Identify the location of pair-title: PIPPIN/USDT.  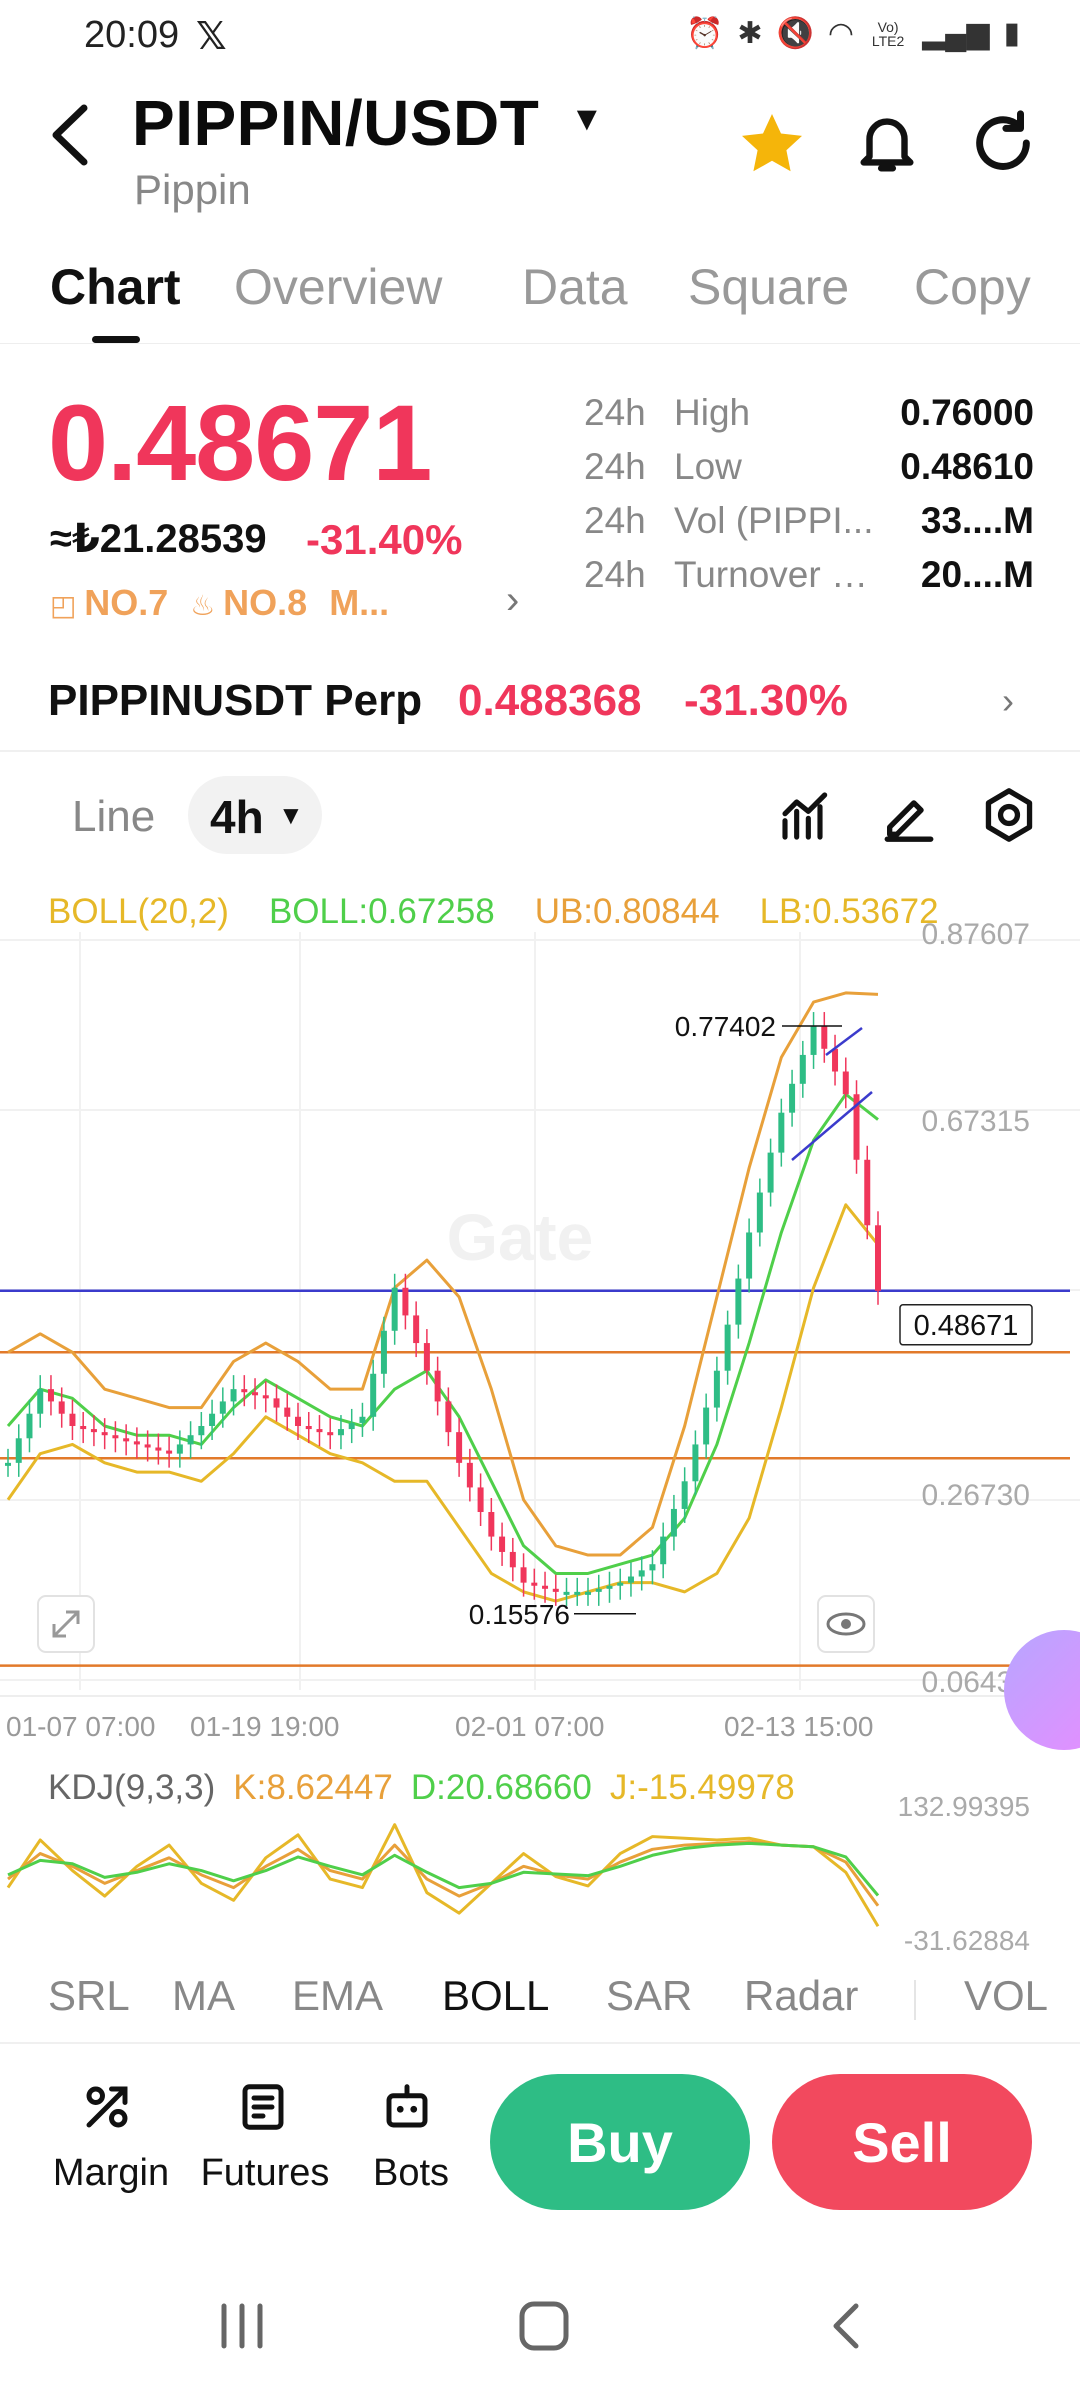
(336, 123).